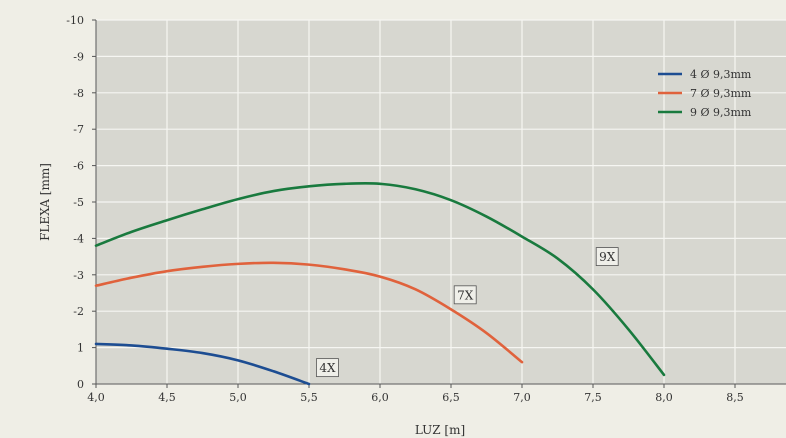 Image resolution: width=786 pixels, height=438 pixels. I want to click on legend-label: 9 Ø 9,3mm, so click(721, 112).